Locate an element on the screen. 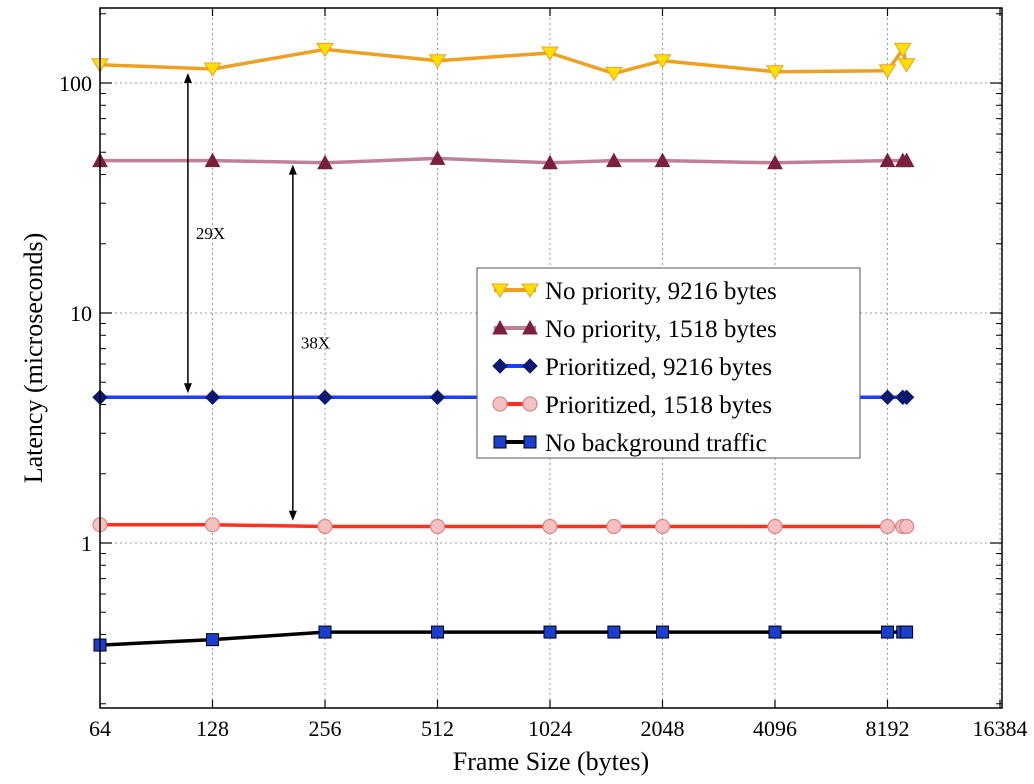  legend-entry-2: Prioritized, 9216 bytes is located at coordinates (632, 367).